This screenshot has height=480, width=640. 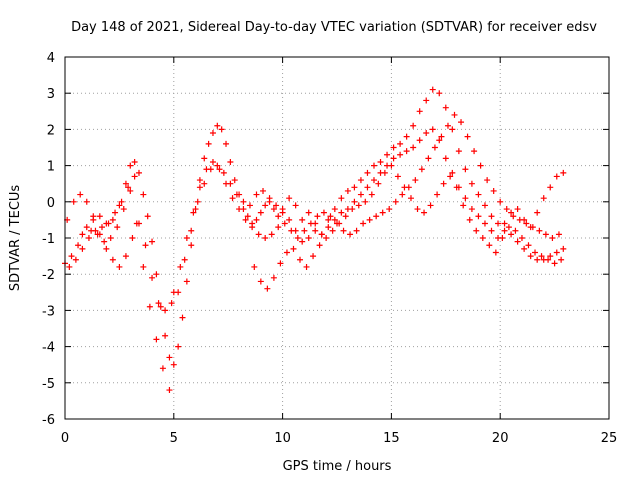 What do you see at coordinates (609, 438) in the screenshot?
I see `x-tick-label: 25` at bounding box center [609, 438].